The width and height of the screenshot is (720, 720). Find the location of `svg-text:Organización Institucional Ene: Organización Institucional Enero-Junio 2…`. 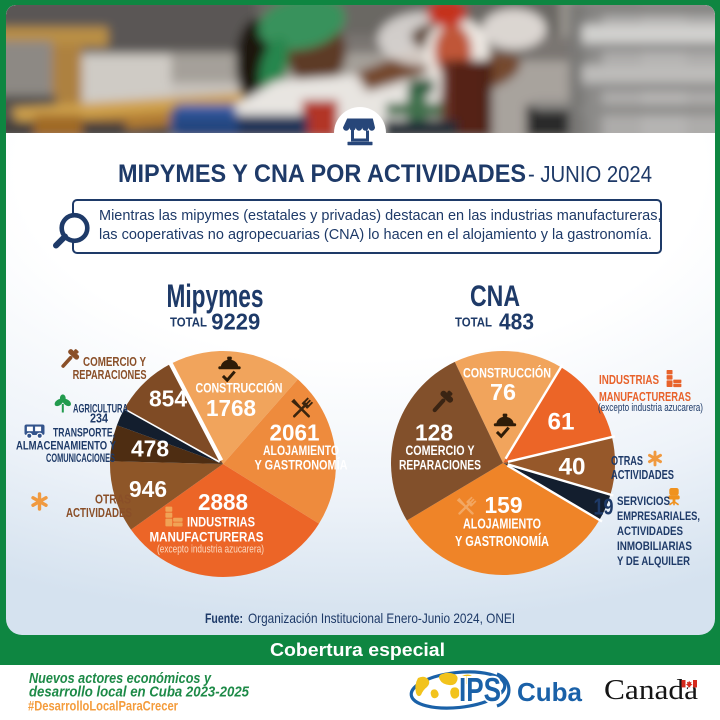

svg-text:Organización Institucional Ene: Organización Institucional Enero-Junio 2… is located at coordinates (381, 618).